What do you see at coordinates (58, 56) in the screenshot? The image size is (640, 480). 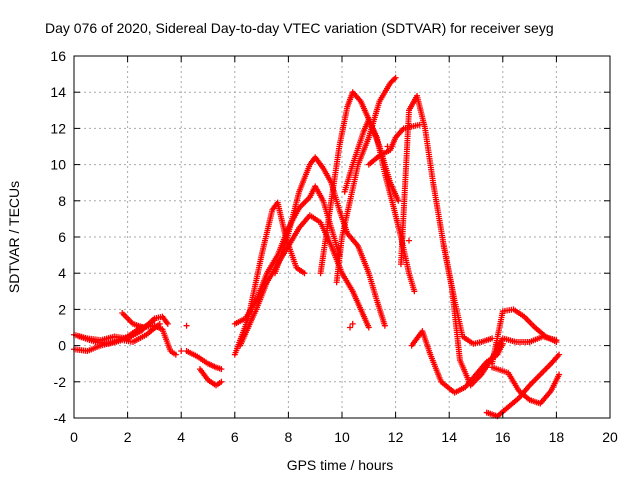 I see `y-tick-label: 16` at bounding box center [58, 56].